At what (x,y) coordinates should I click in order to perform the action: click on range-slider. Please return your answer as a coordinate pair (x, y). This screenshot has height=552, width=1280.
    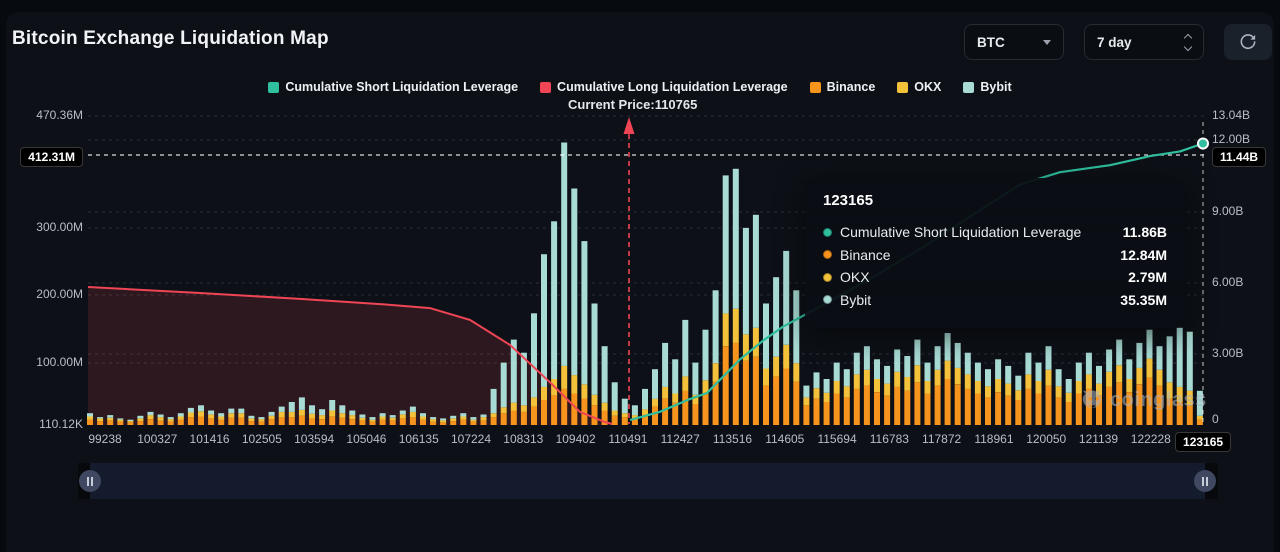
    Looking at the image, I should click on (648, 481).